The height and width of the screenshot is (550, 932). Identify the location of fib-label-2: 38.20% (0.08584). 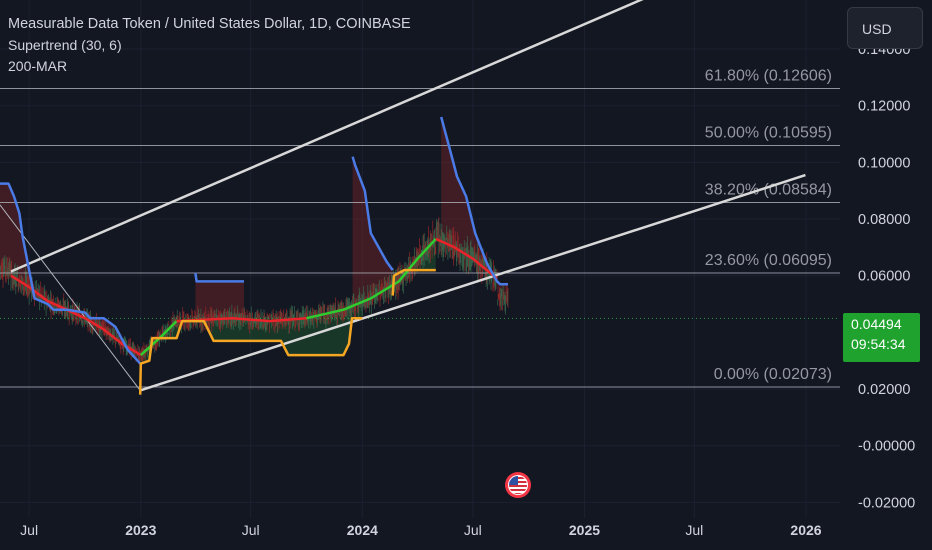
(768, 189).